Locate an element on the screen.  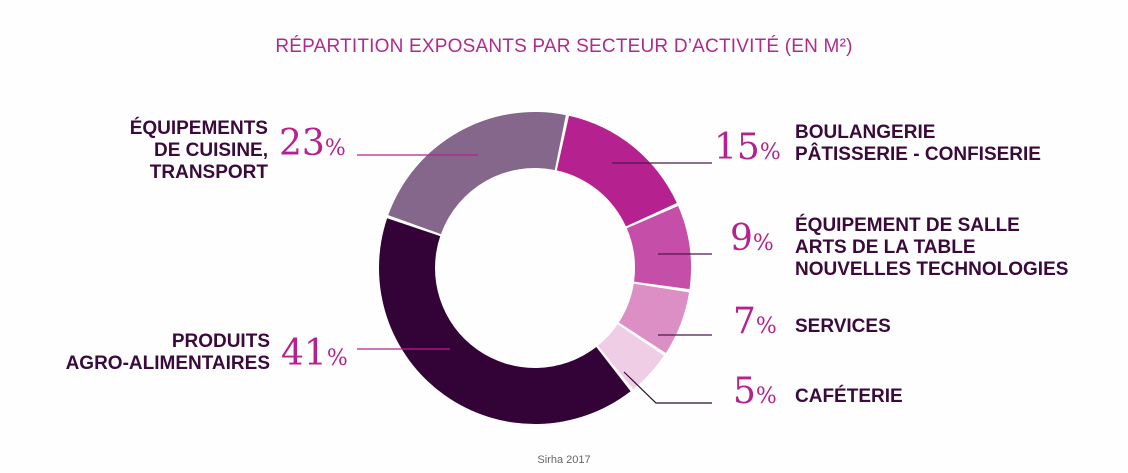
label-line: SERVICES is located at coordinates (843, 326).